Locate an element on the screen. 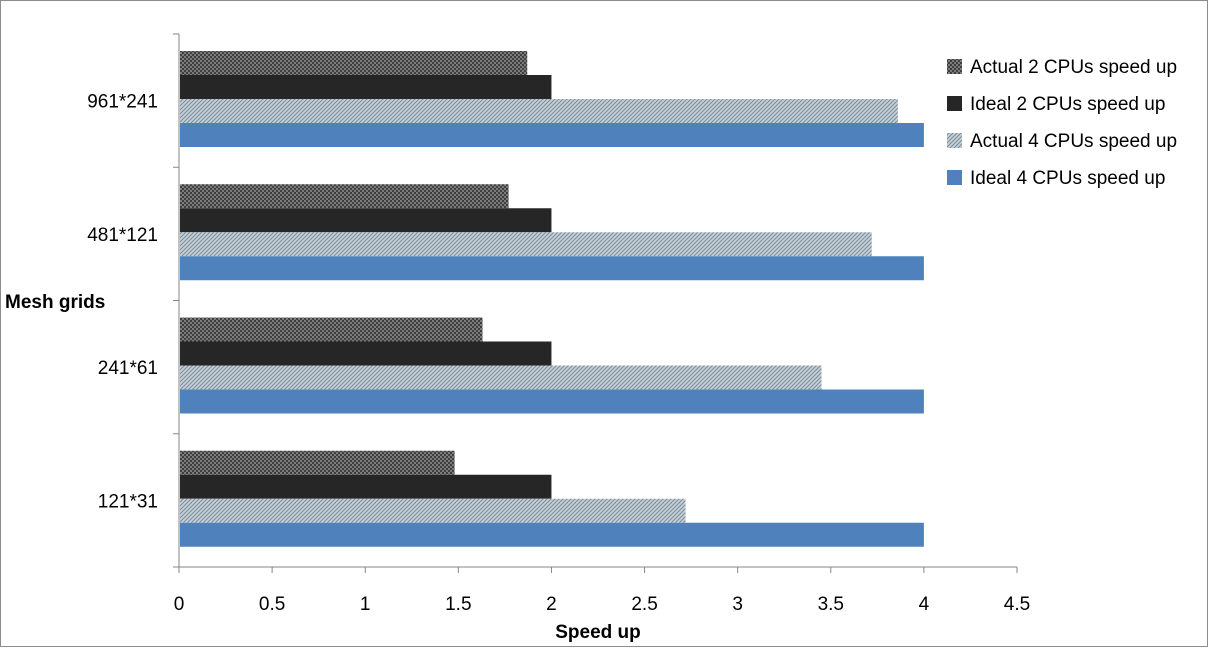 This screenshot has width=1208, height=651. y-category-label: 121*31 is located at coordinates (128, 501).